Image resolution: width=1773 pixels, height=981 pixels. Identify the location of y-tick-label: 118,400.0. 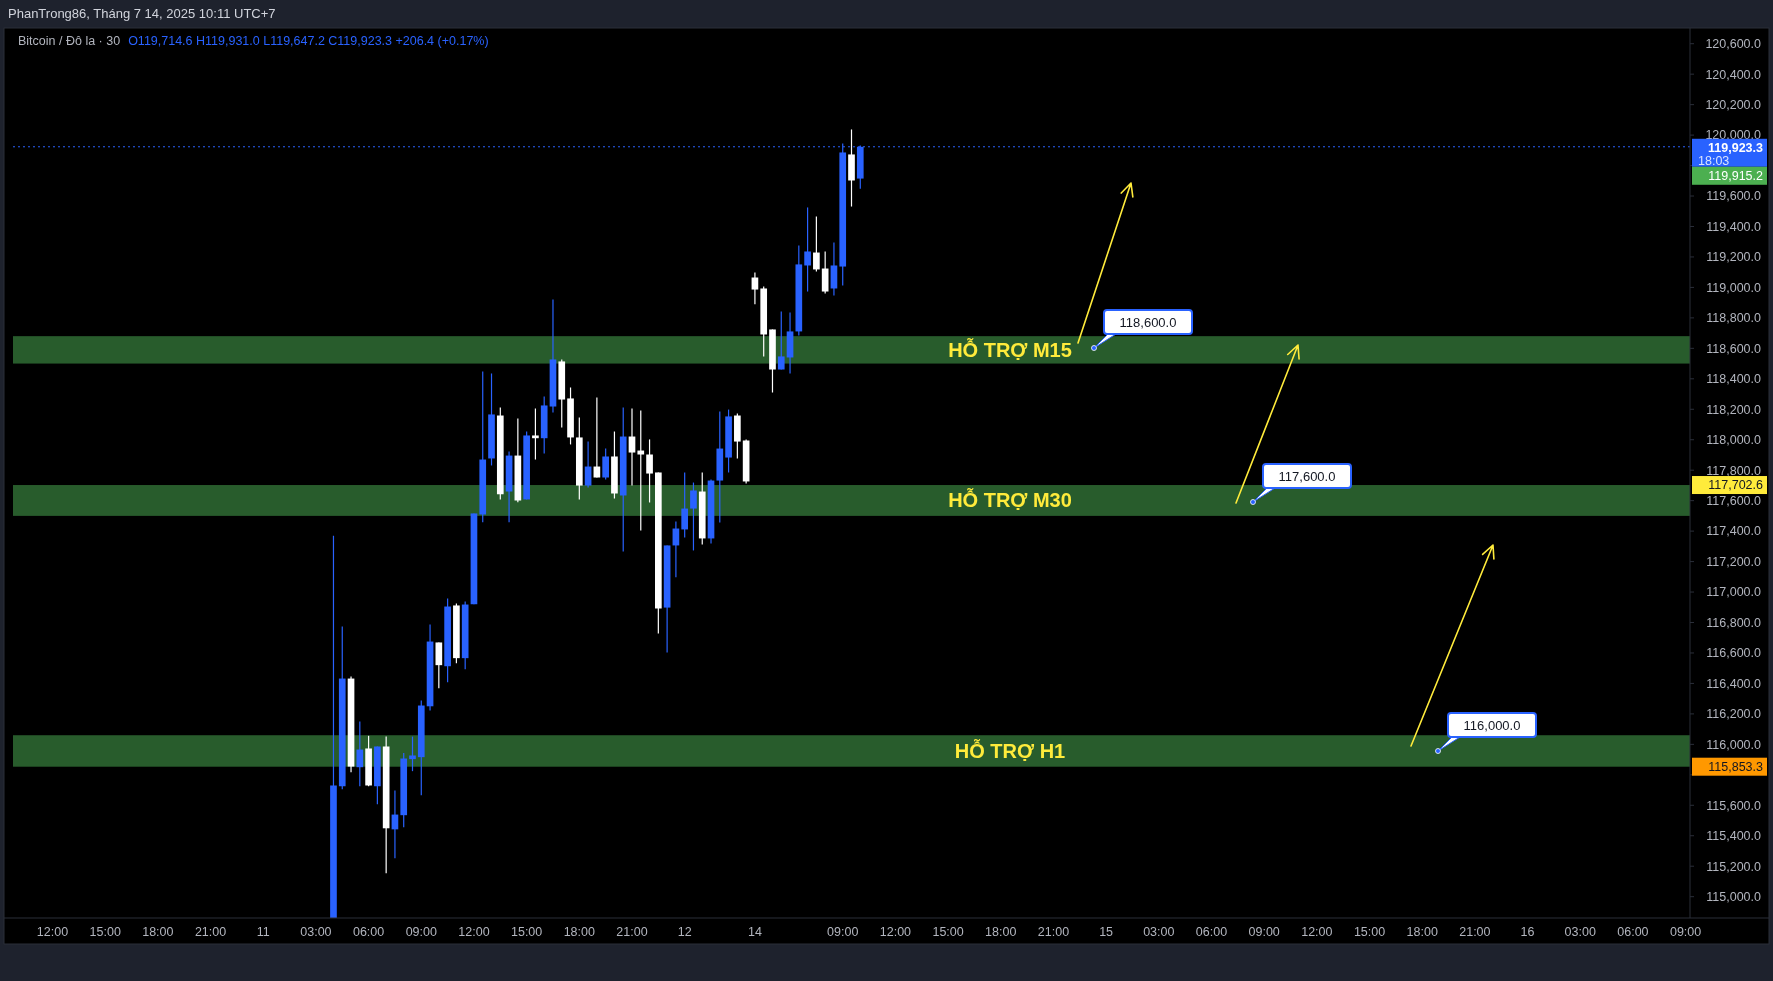
(1734, 379).